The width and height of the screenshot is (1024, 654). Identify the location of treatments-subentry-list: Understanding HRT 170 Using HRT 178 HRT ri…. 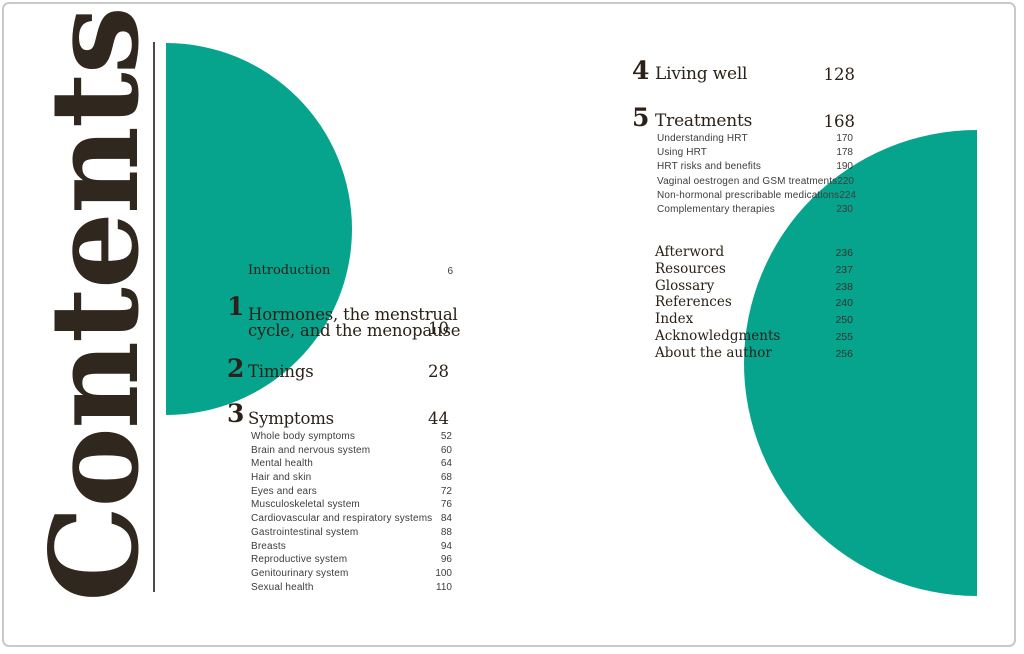
(756, 175).